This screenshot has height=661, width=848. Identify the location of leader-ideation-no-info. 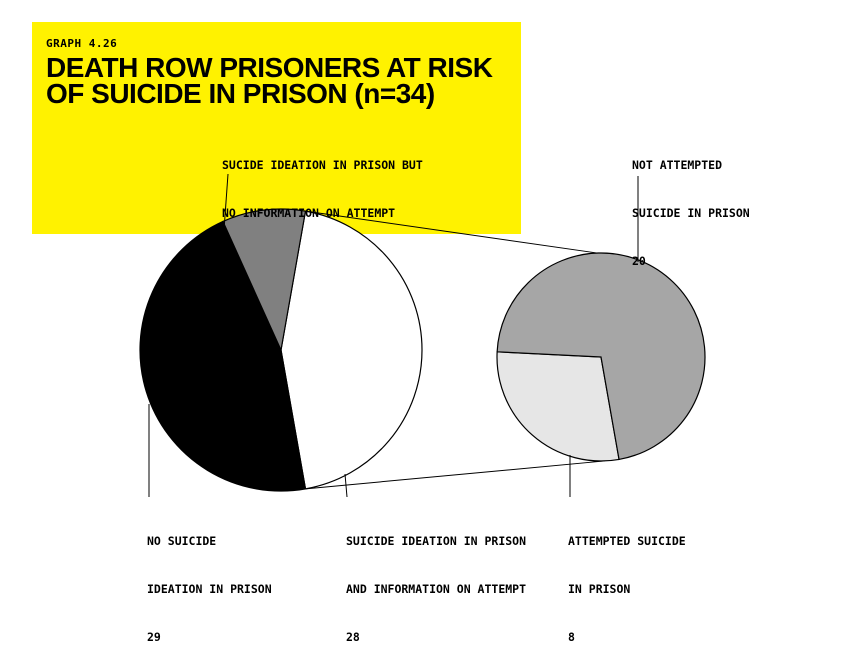
(226, 202).